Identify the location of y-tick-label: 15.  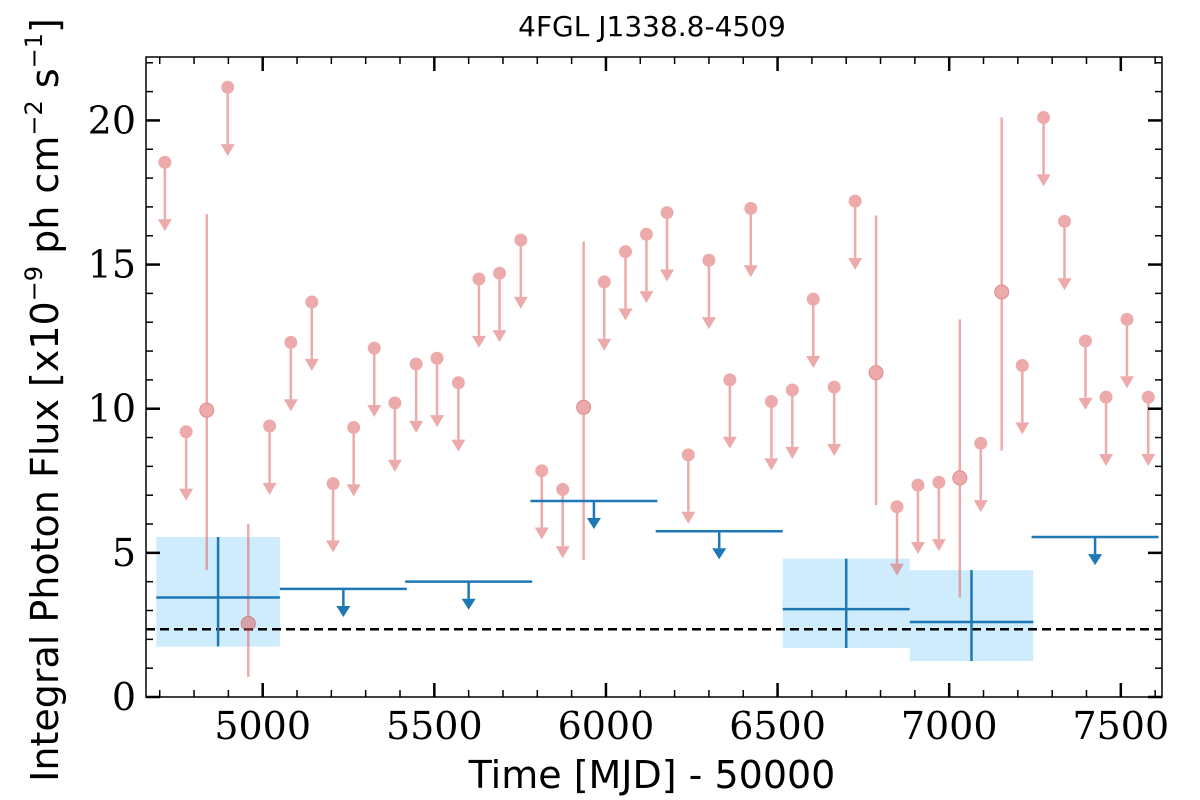
(112, 265).